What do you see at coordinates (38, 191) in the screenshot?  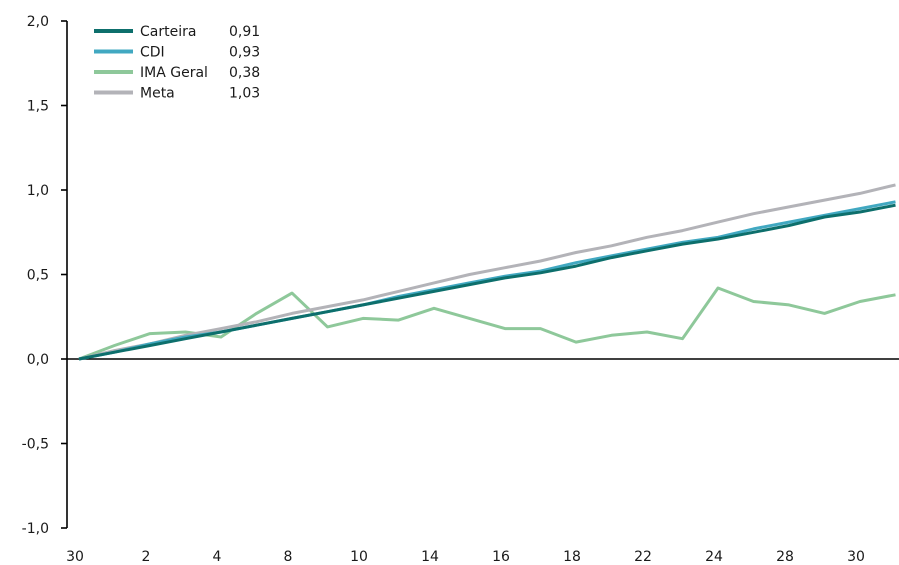 I see `y-tick-label: 1,0` at bounding box center [38, 191].